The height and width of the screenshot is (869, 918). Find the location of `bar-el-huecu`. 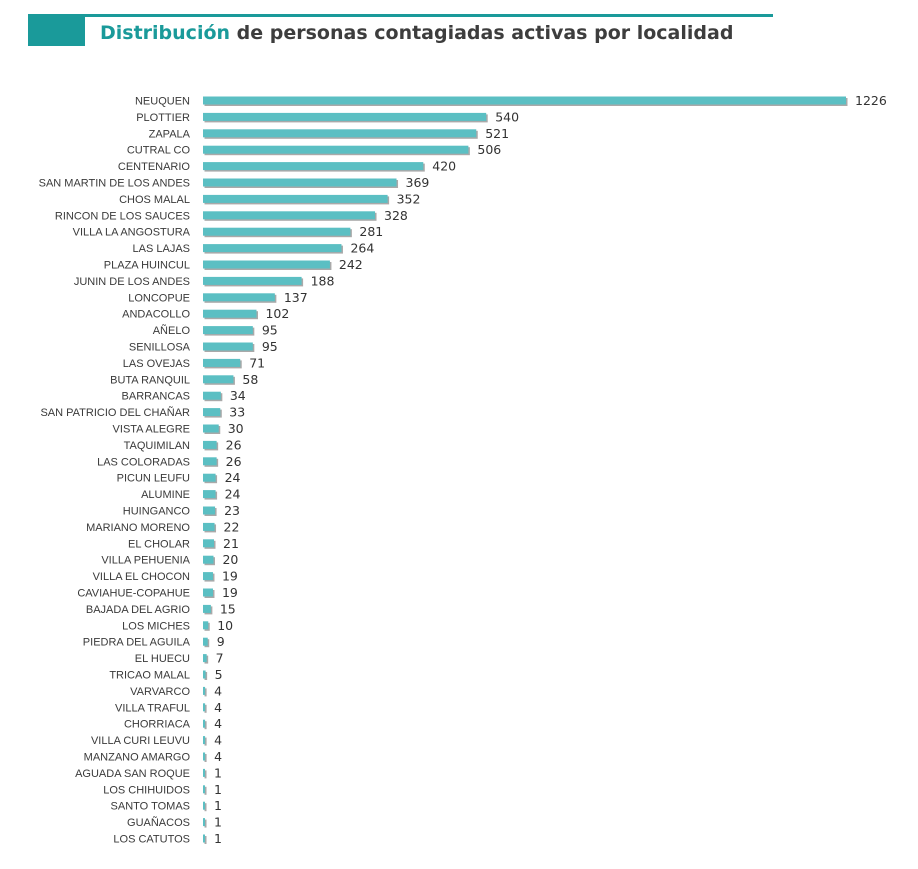

bar-el-huecu is located at coordinates (205, 658).